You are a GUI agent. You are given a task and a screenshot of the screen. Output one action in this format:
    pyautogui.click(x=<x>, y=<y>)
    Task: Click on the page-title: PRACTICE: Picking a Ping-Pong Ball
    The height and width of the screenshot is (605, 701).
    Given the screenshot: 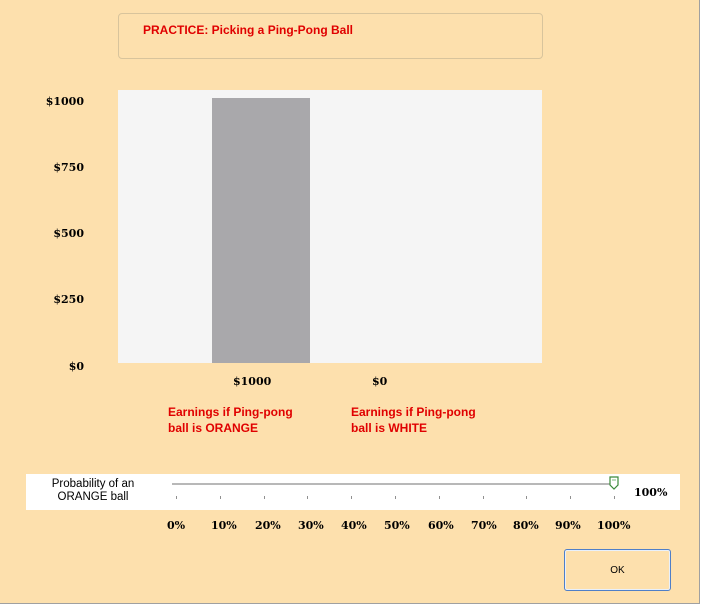 What is the action you would take?
    pyautogui.click(x=248, y=30)
    